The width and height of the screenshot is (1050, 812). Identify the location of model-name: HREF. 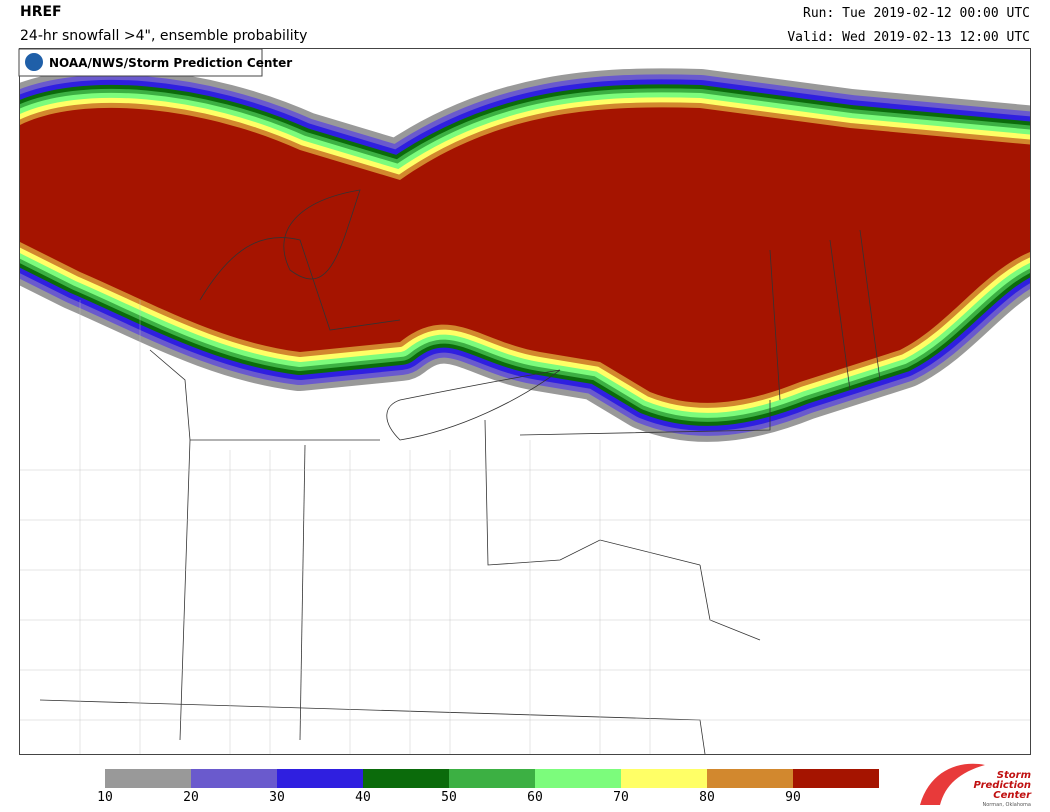
(41, 12).